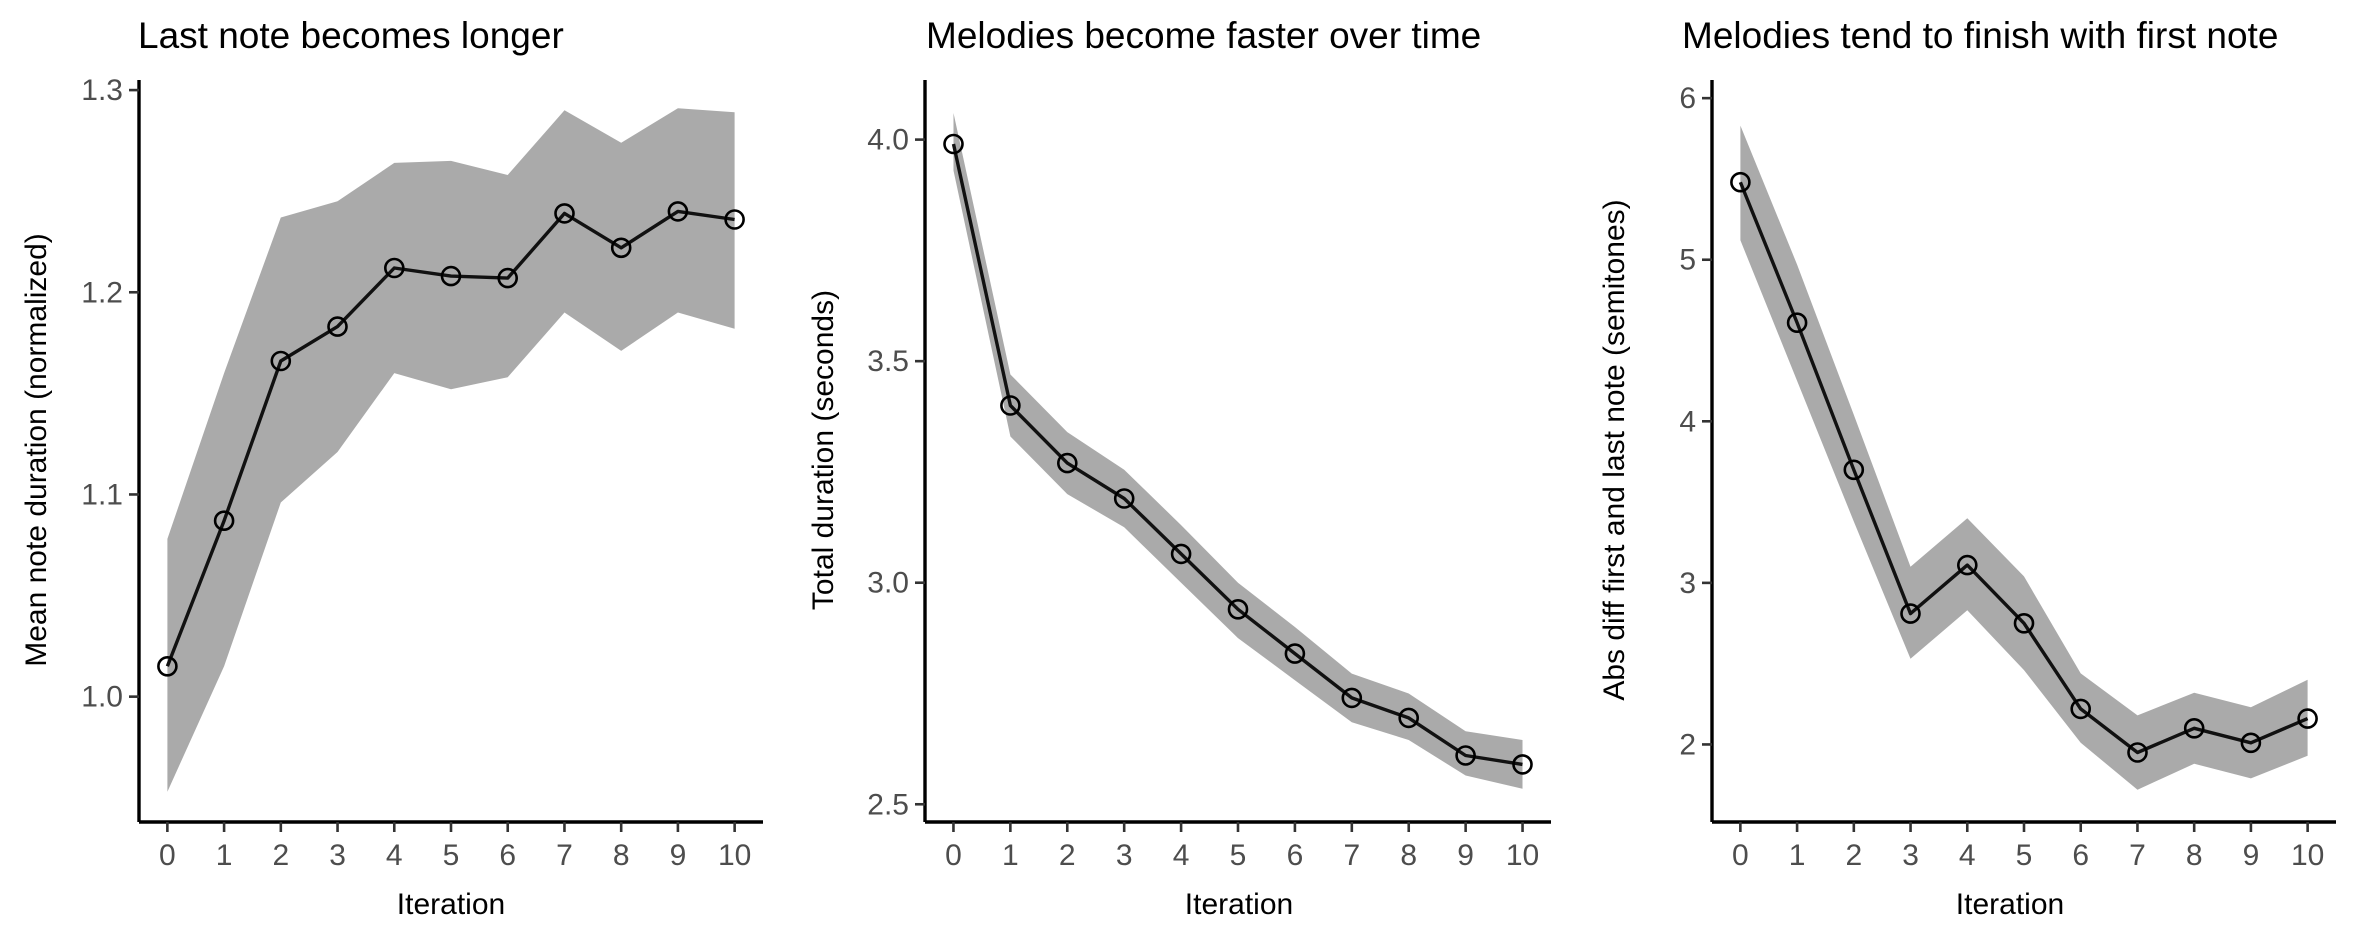  Describe the element at coordinates (102, 292) in the screenshot. I see `y-tick-label: 1.2` at that location.